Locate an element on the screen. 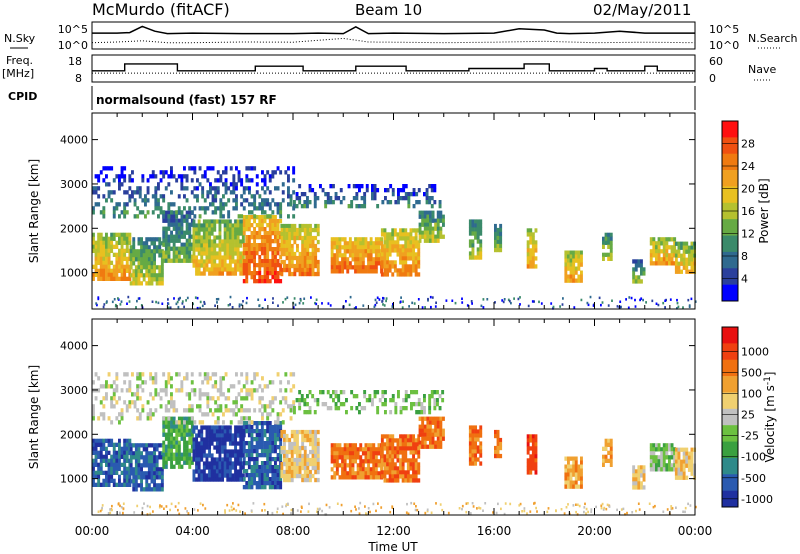 This screenshot has width=800, height=554. colorbar-tick-label: 4 is located at coordinates (744, 279).